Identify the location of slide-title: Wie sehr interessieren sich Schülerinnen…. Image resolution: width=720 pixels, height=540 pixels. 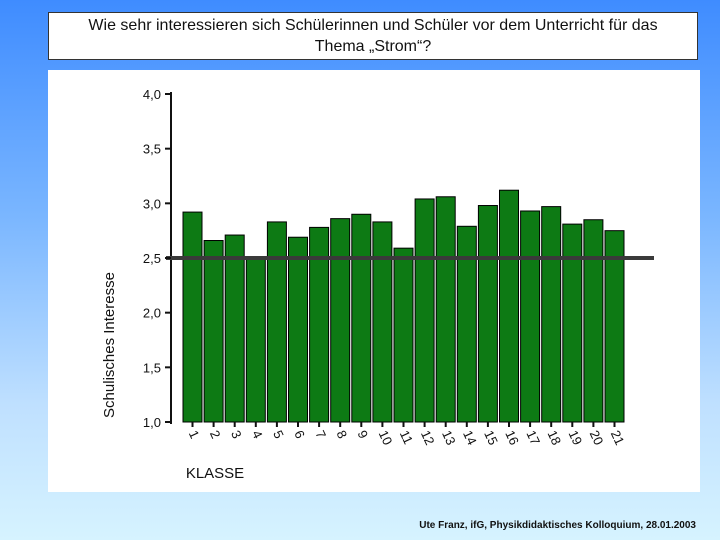
(373, 36).